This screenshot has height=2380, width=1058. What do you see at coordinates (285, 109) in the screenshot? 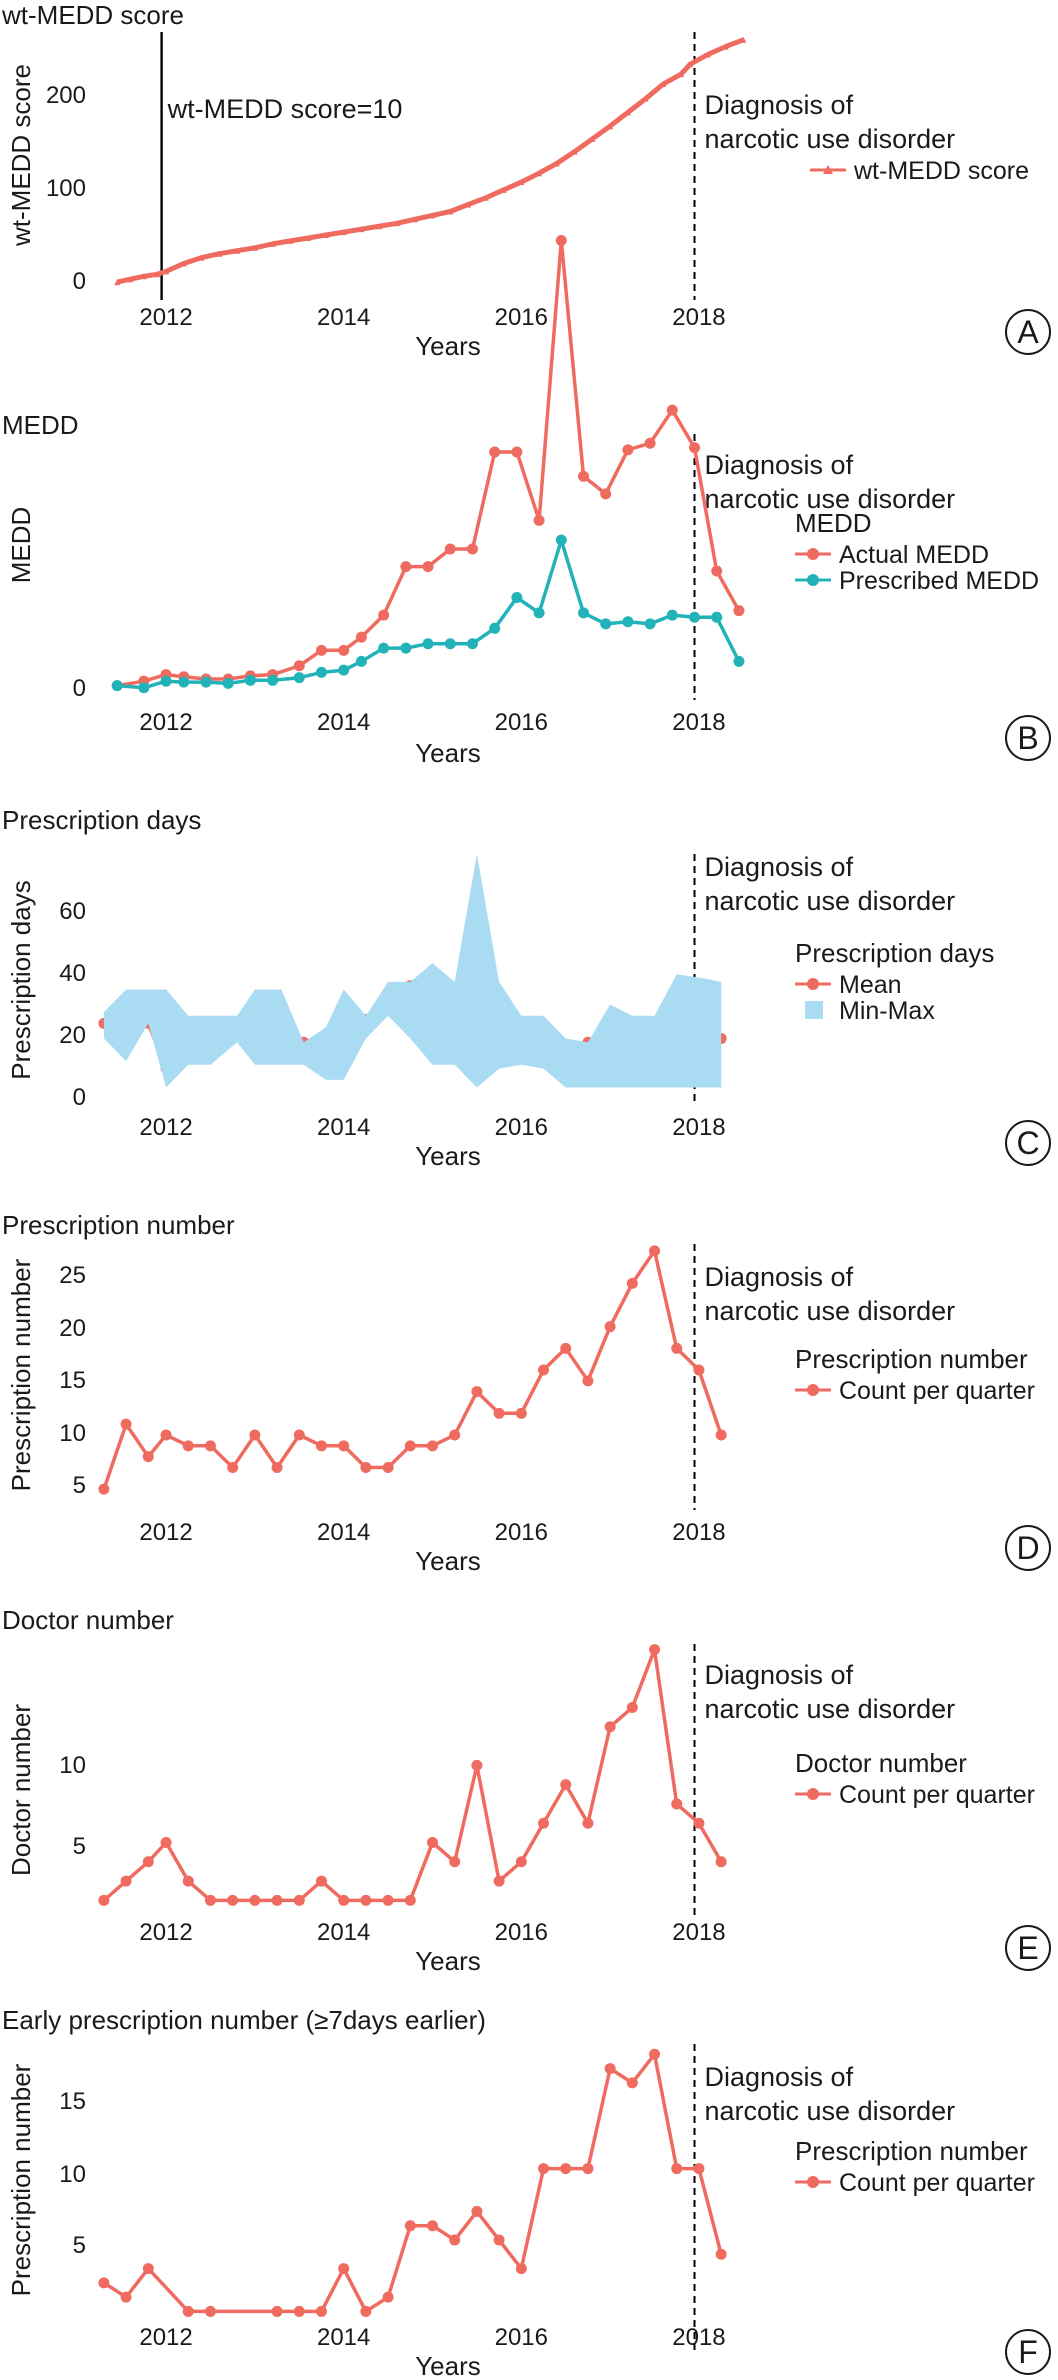
I see `threshold-annotation: wt-MEDD score=10` at bounding box center [285, 109].